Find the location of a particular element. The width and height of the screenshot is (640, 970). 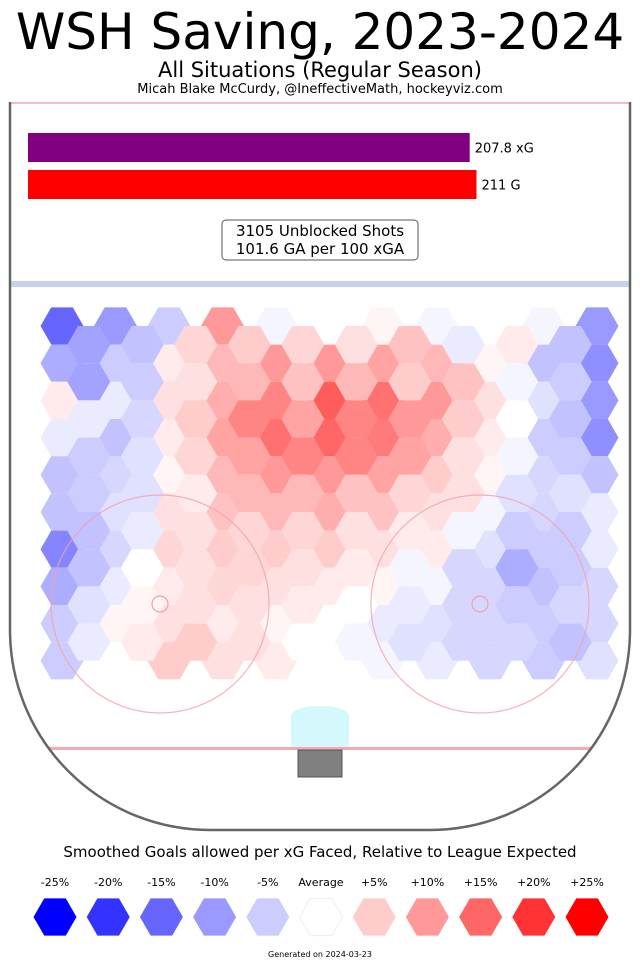

legend-label: -5% is located at coordinates (267, 882).